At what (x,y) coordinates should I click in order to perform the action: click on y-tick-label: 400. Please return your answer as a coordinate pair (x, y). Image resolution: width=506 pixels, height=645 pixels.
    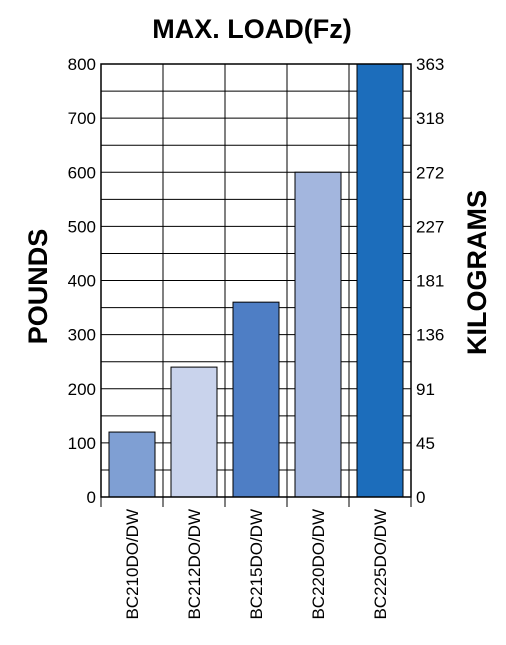
    Looking at the image, I should click on (82, 281).